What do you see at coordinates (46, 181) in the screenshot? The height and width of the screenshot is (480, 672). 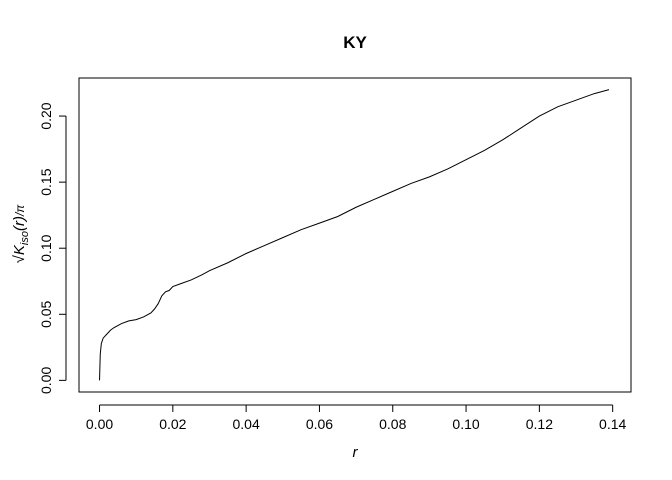 I see `y-tick-label: 0.15` at bounding box center [46, 181].